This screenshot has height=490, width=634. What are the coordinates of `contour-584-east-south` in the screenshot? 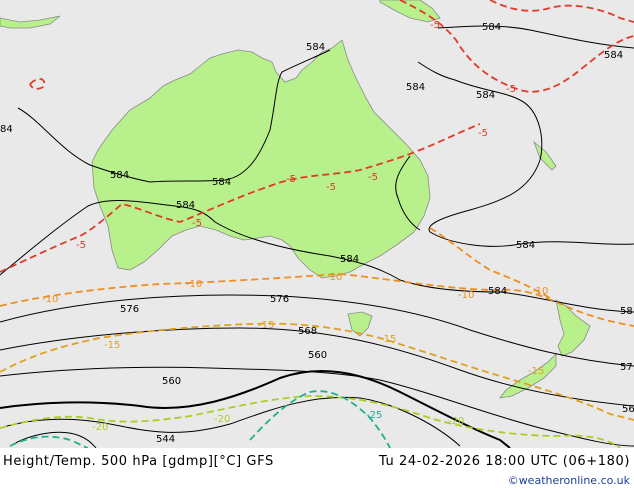 It's located at (481, 284).